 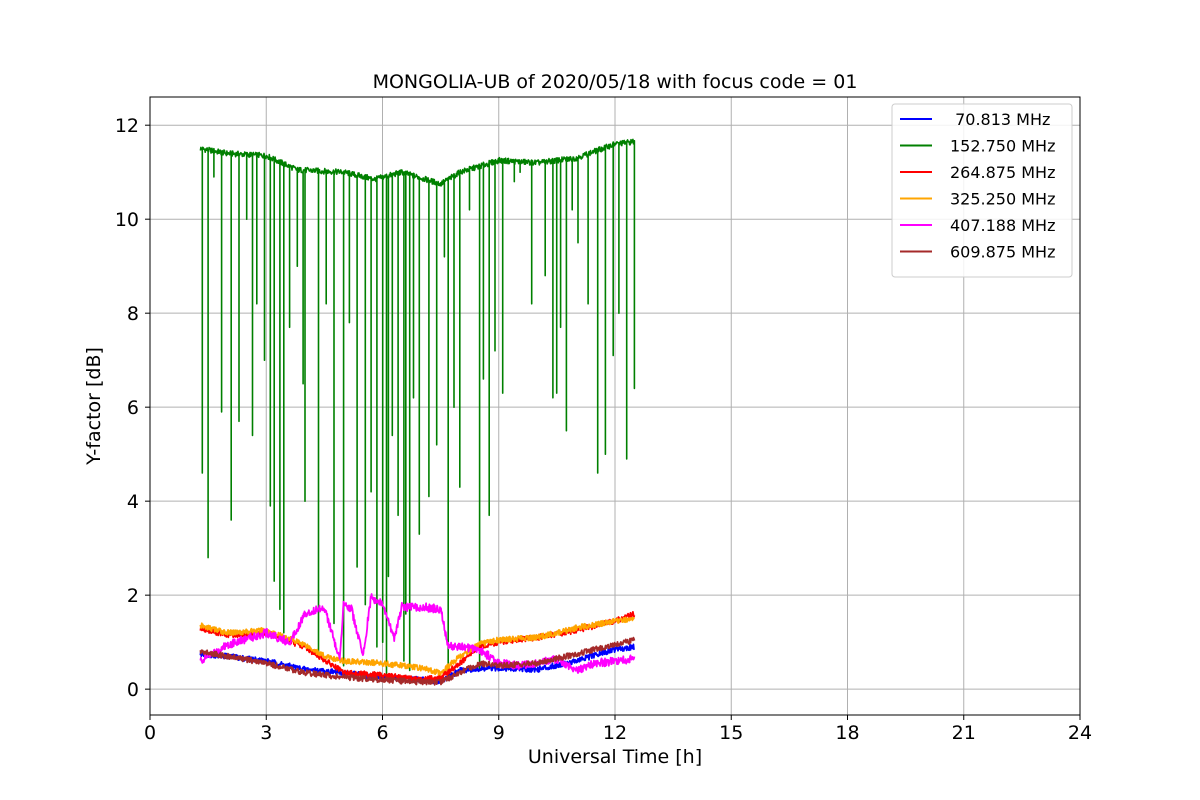 I want to click on x-tick-label: 0, so click(x=150, y=733).